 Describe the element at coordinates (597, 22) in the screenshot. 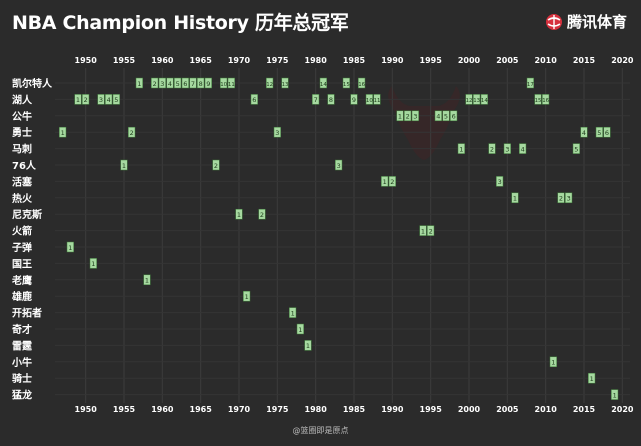

I see `logo-text: 腾讯体育` at that location.